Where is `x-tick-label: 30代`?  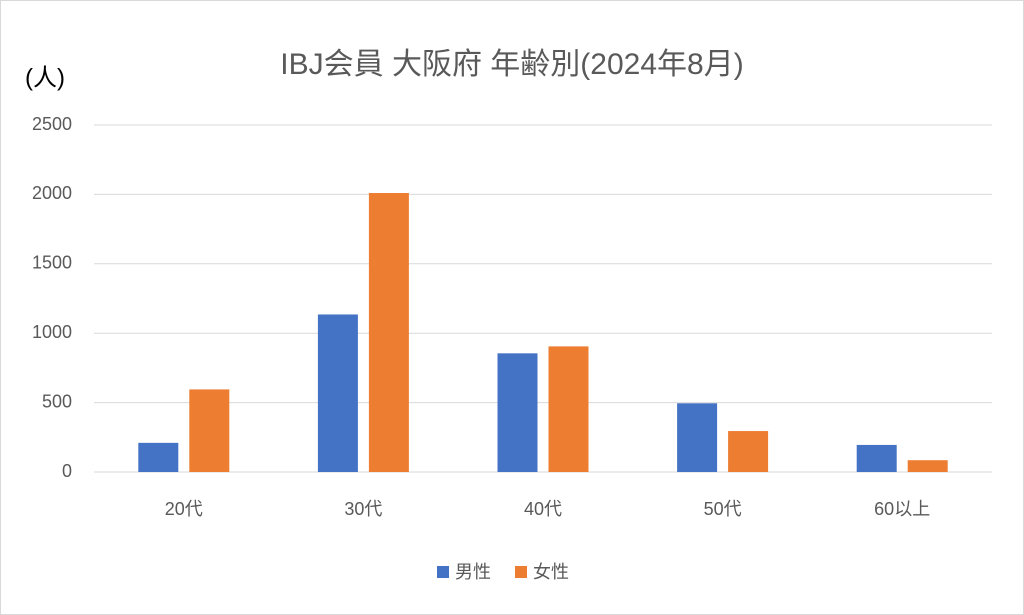
x-tick-label: 30代 is located at coordinates (363, 509).